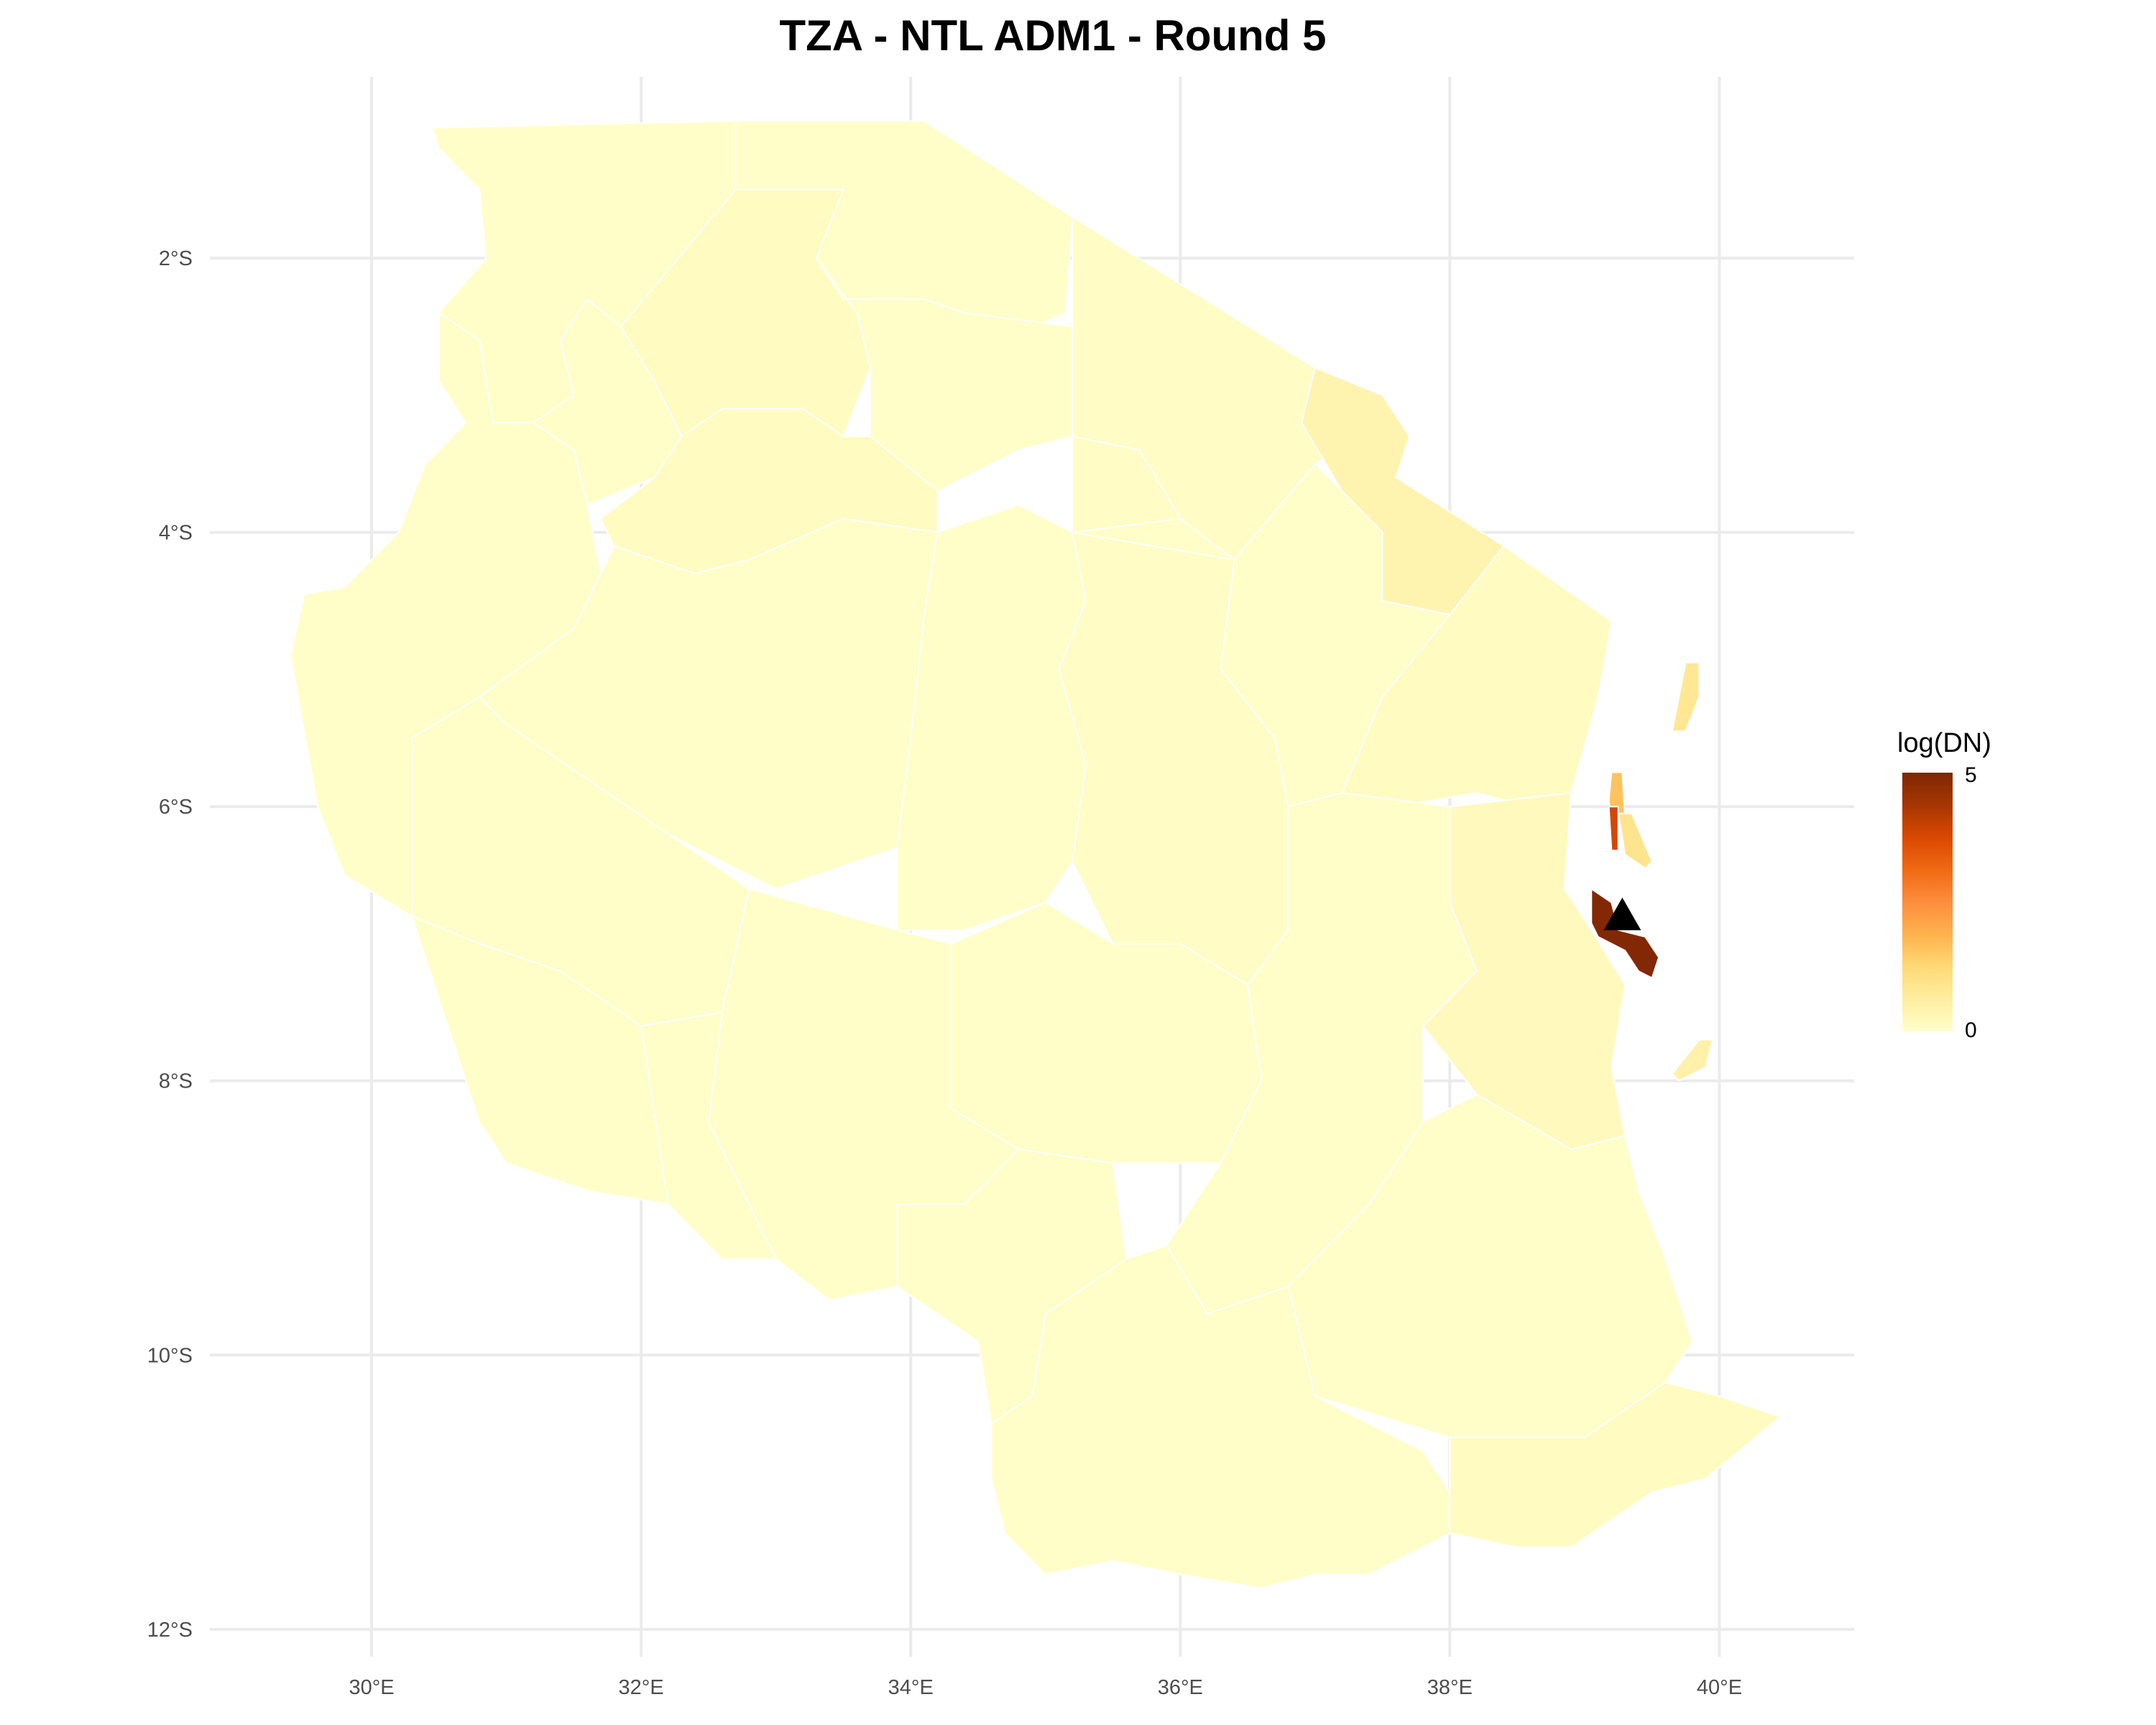 This screenshot has height=1725, width=2156. What do you see at coordinates (1719, 1687) in the screenshot?
I see `x-tick-label: 40°E` at bounding box center [1719, 1687].